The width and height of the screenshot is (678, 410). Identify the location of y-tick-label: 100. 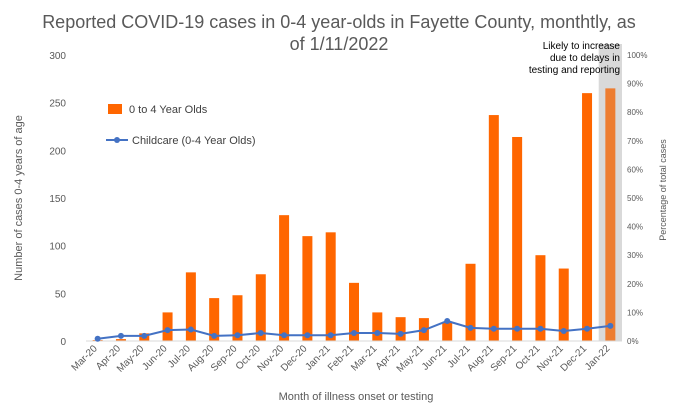
(57, 247).